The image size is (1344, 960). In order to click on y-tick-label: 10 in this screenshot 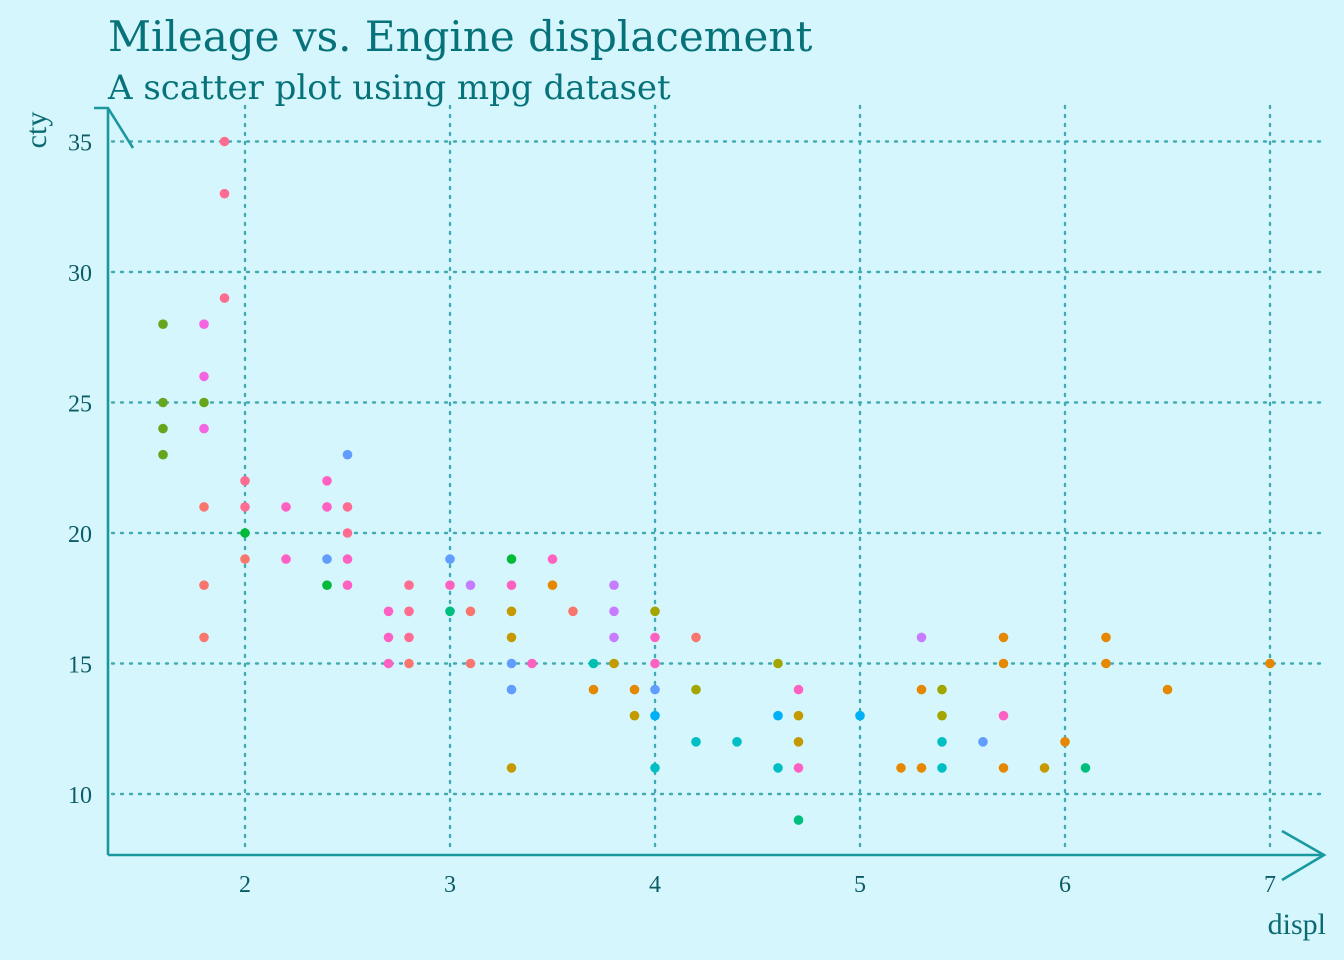, I will do `click(80, 796)`.